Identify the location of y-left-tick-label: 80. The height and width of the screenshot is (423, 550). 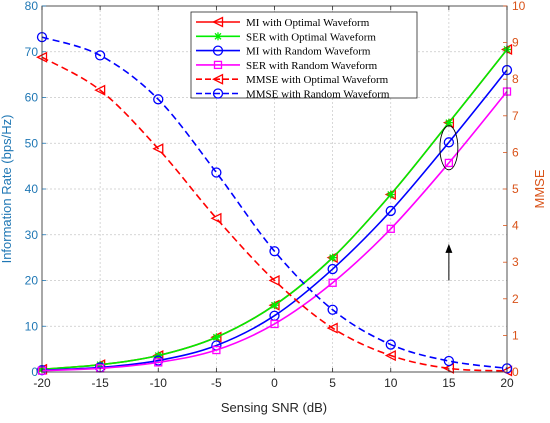
(32, 6).